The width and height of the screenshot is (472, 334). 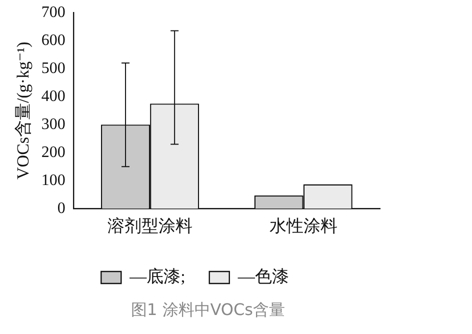 I want to click on legend-label: —底漆;, so click(x=157, y=276).